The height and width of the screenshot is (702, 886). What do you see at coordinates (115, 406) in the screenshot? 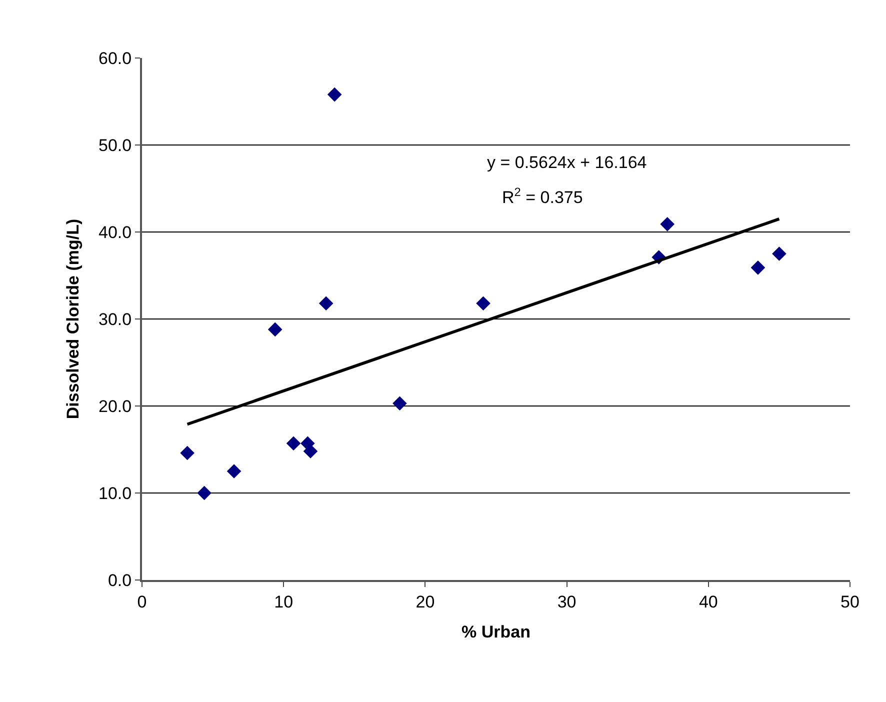
I see `y-tick-label: 20.0` at bounding box center [115, 406].